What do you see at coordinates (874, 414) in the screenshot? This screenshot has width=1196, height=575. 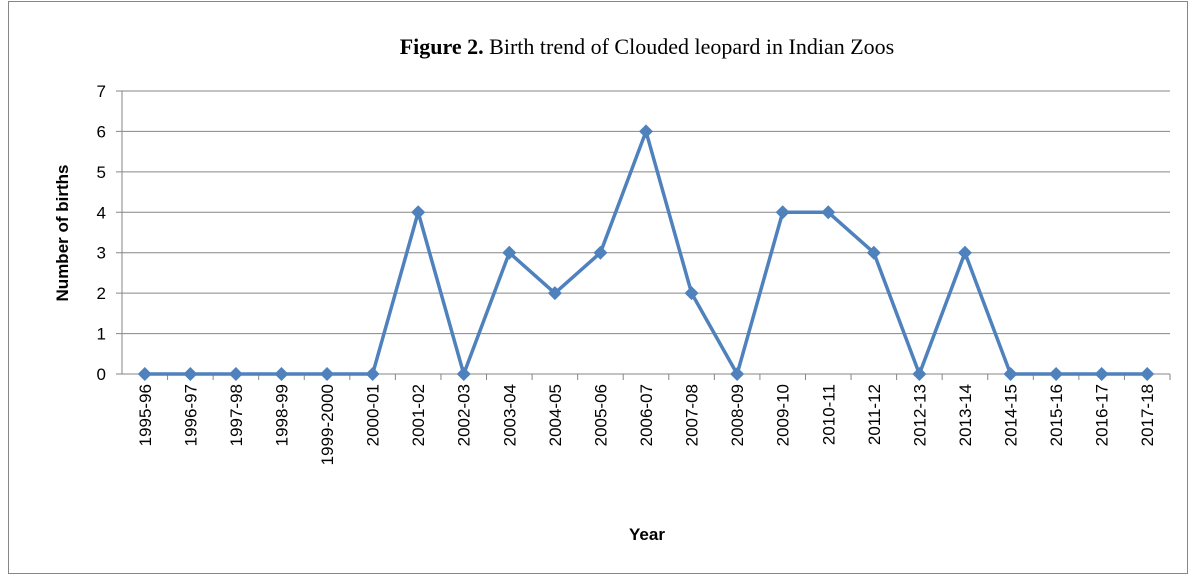 I see `x-tick-label: 2011-12` at bounding box center [874, 414].